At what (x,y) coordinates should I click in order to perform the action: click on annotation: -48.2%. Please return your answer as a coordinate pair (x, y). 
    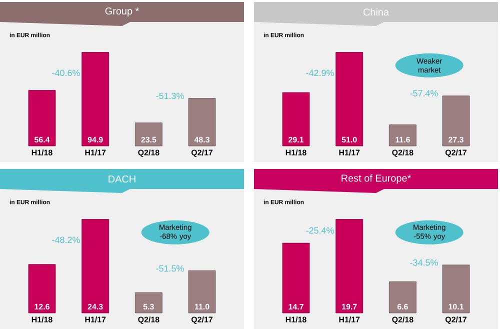
    Looking at the image, I should click on (66, 240).